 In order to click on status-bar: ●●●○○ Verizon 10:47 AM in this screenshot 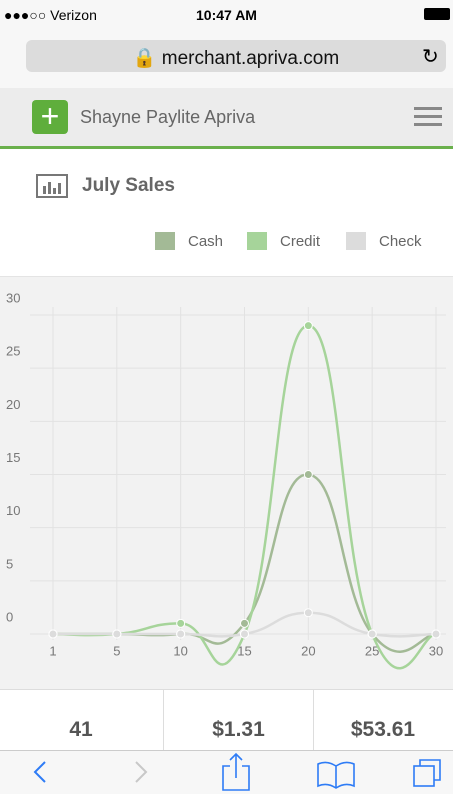, I will do `click(226, 17)`.